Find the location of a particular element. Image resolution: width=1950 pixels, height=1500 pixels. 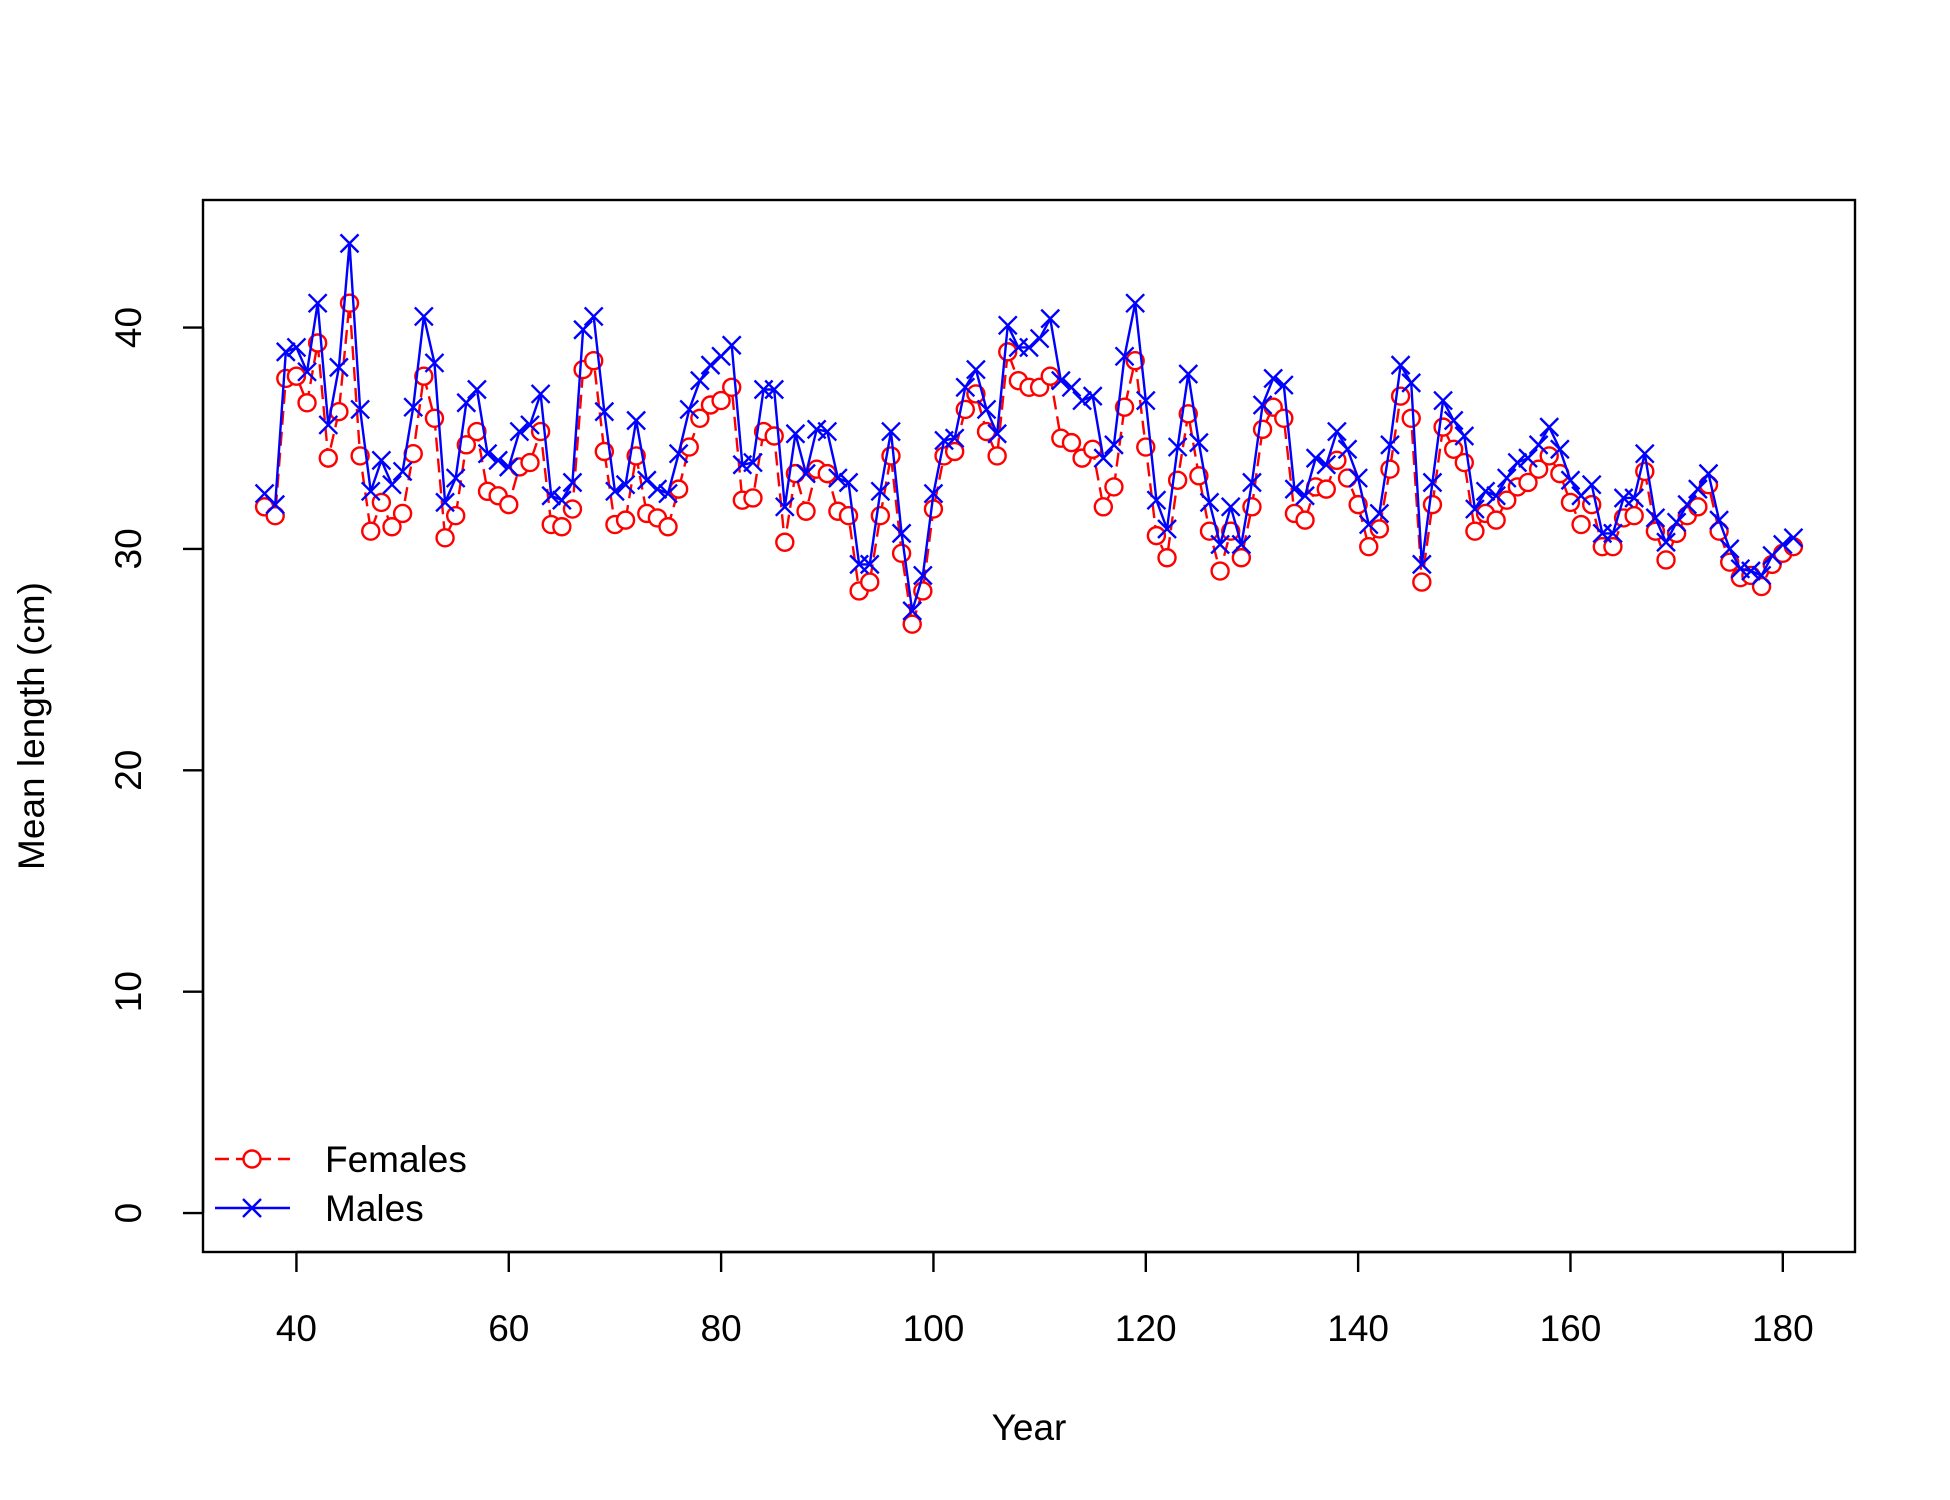

y-axis: 0 10 20 30 40 is located at coordinates (156, 765).